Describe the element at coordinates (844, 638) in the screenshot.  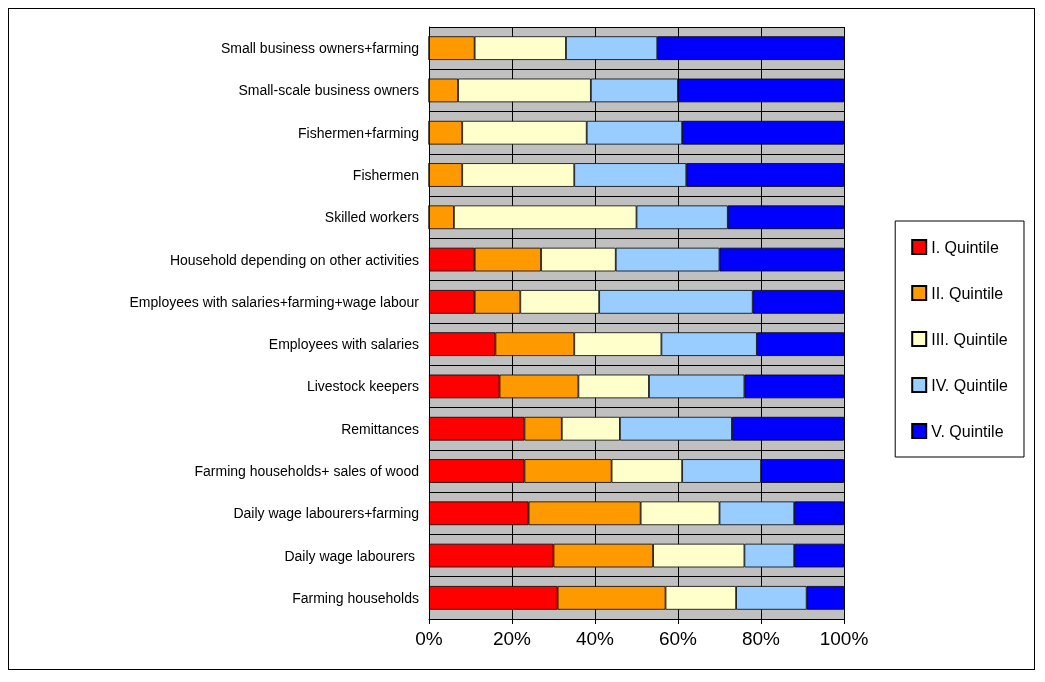
I see `x-tick-label: 100%` at that location.